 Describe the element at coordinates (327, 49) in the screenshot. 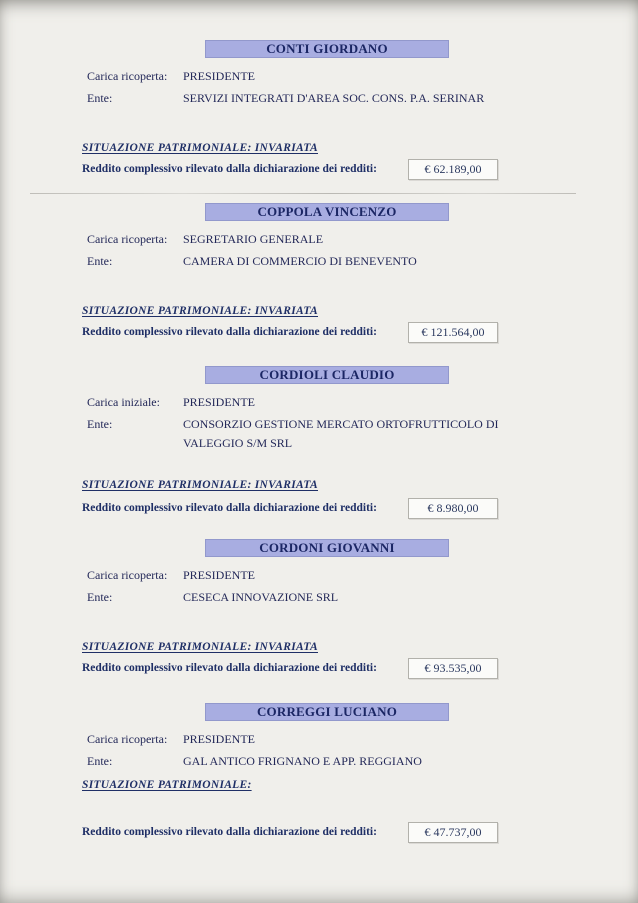

I see `person-name-banner: CONTI GIORDANO` at that location.